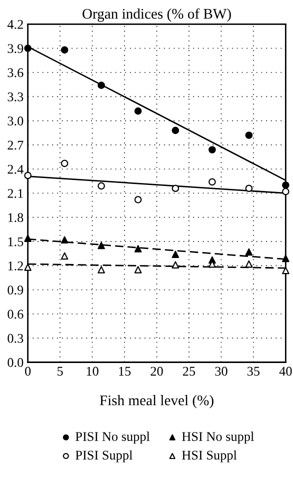 This screenshot has height=483, width=293. I want to click on y-tick-label: 3.0, so click(16, 121).